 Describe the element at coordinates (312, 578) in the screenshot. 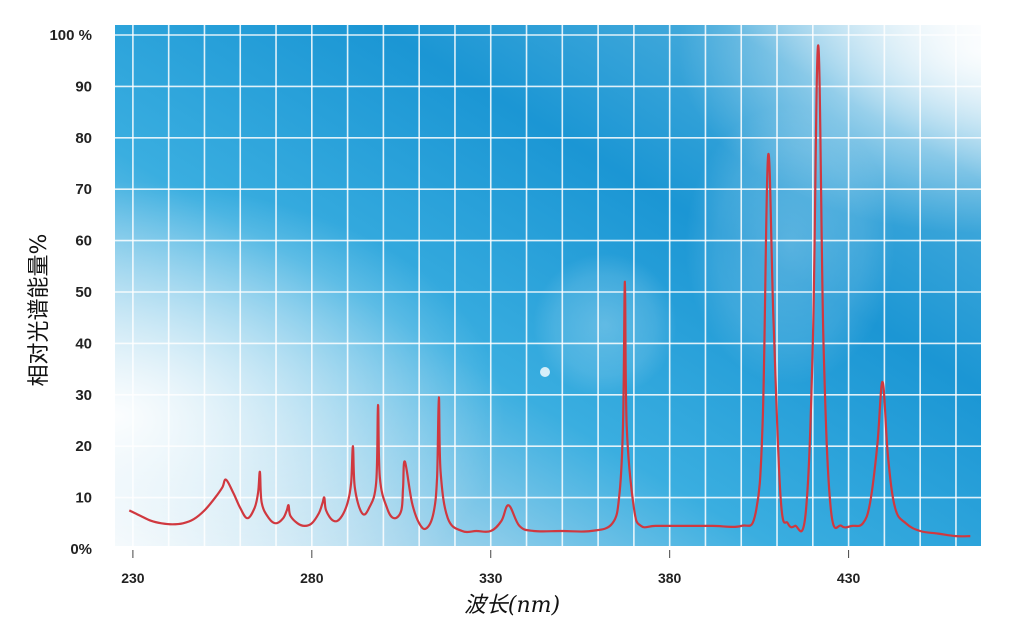

I see `x-tick-label: 280` at that location.